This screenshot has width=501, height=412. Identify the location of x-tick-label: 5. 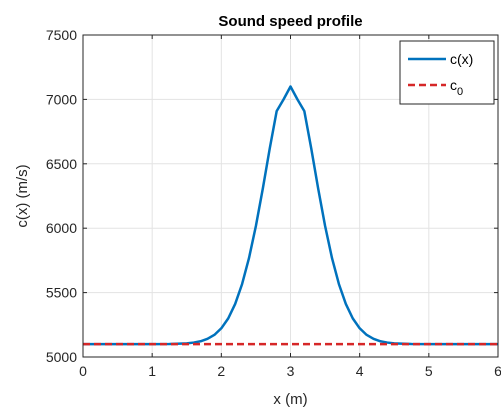
(429, 371).